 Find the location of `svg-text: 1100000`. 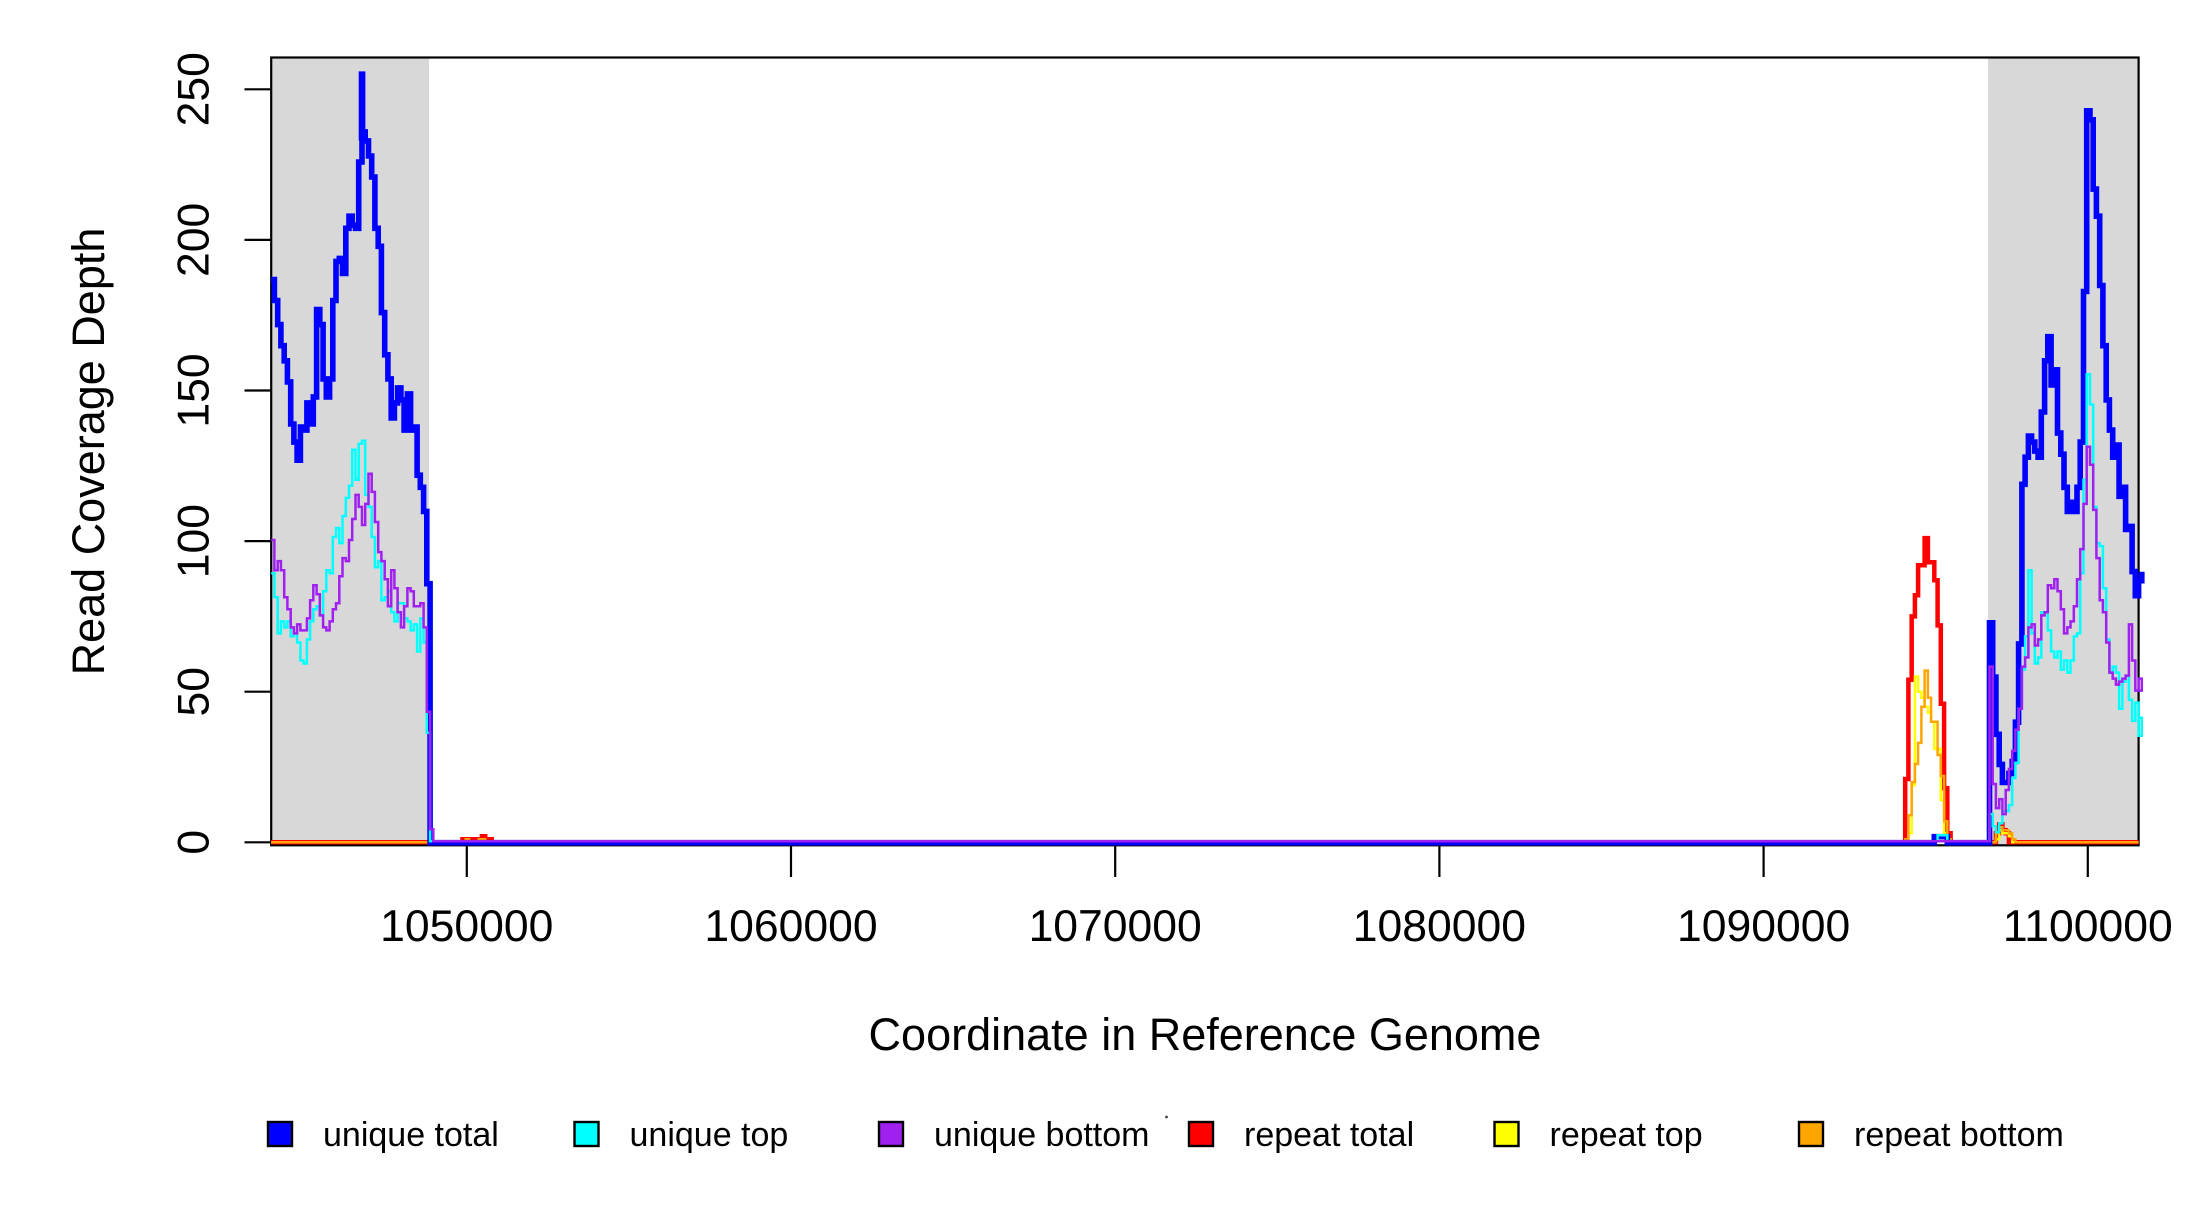

svg-text: 1100000 is located at coordinates (2088, 926).